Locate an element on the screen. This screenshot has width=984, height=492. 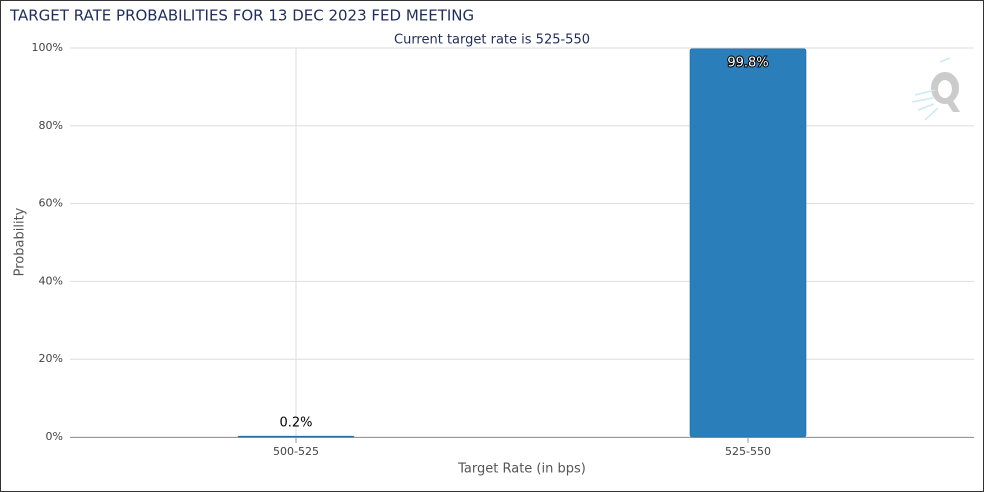
x-axis-label: Target Rate (in bps) is located at coordinates (521, 469).